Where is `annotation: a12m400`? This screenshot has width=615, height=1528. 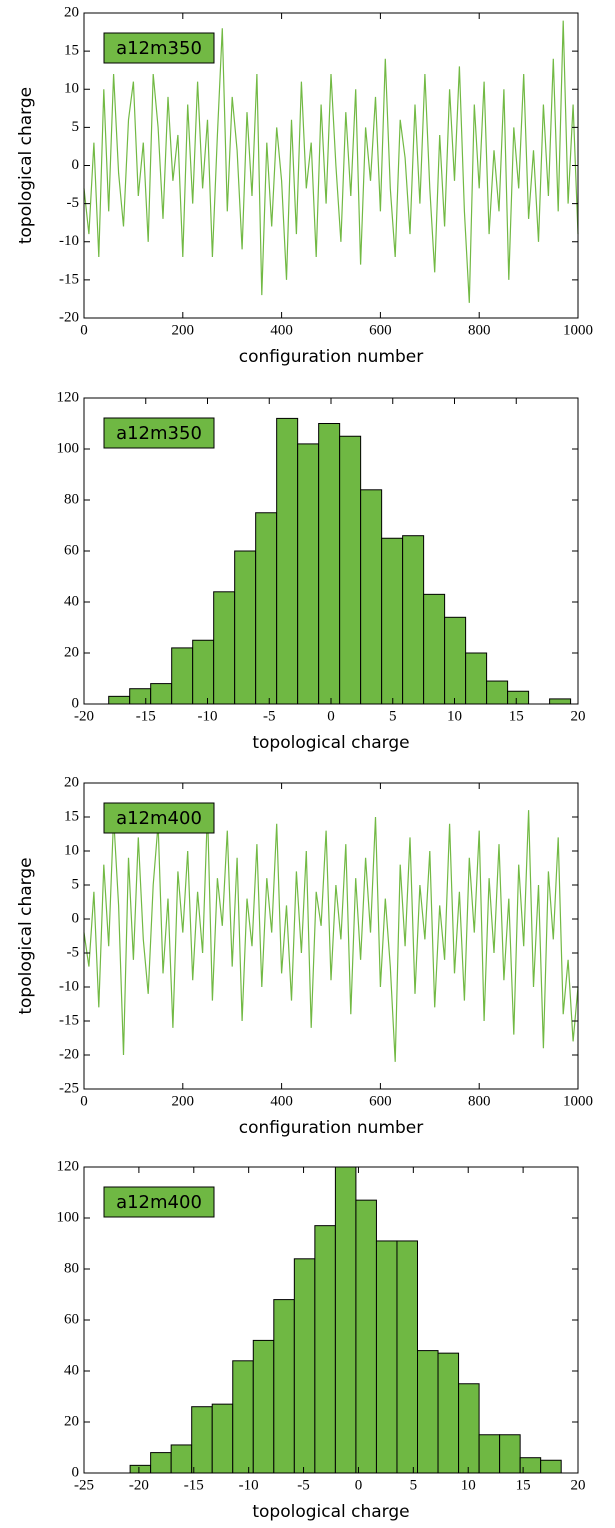 annotation: a12m400 is located at coordinates (159, 1202).